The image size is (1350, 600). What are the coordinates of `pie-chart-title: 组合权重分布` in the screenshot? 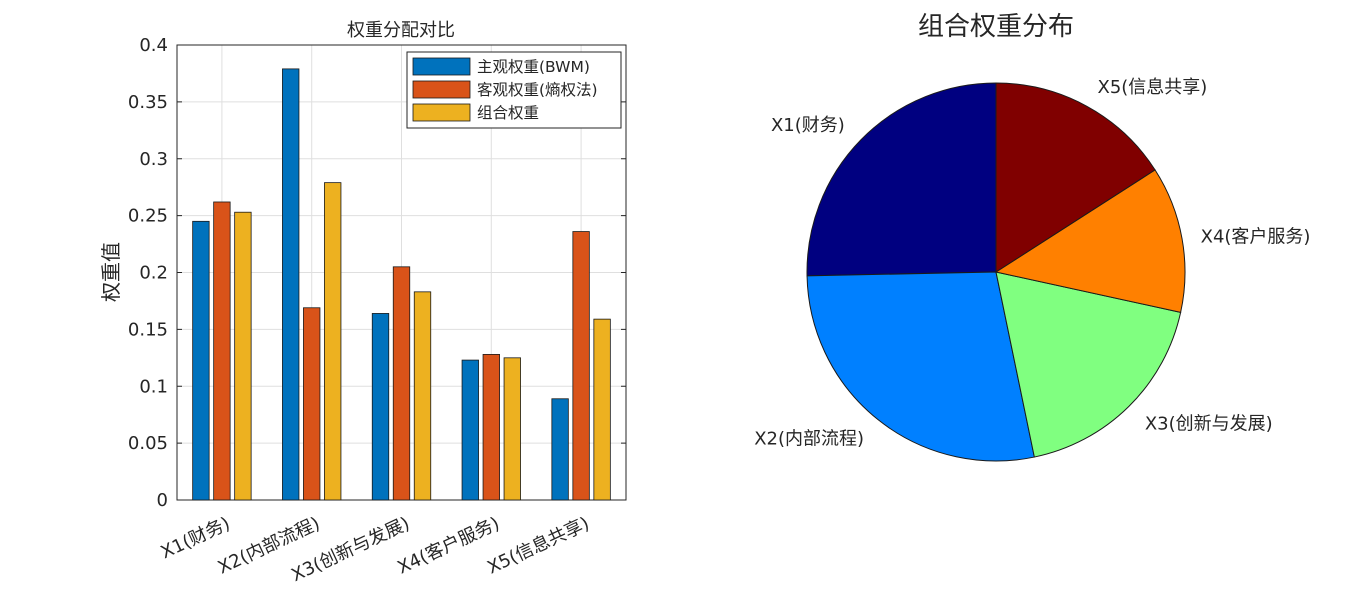 It's located at (996, 27).